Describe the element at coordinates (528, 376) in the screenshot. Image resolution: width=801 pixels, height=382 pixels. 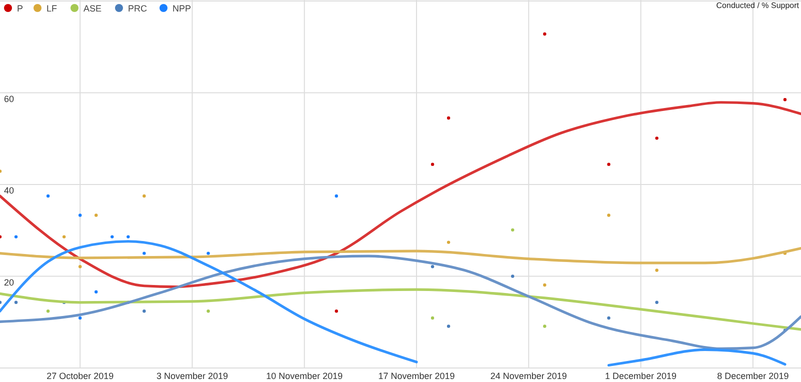
I see `x-tick-label: 24 November 2019` at that location.